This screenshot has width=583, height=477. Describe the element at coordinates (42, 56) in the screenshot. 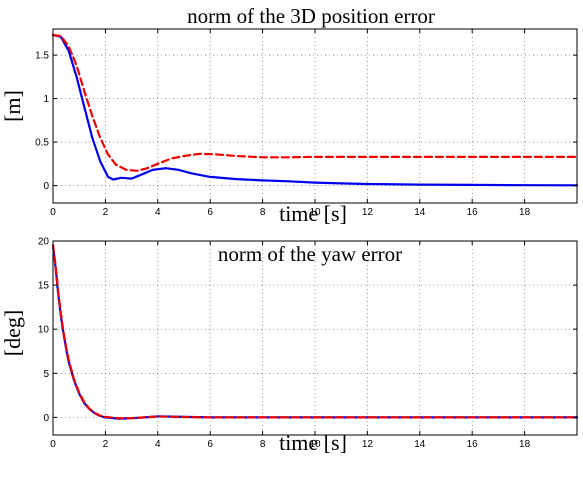

I see `y-tick-label: 1.5` at that location.